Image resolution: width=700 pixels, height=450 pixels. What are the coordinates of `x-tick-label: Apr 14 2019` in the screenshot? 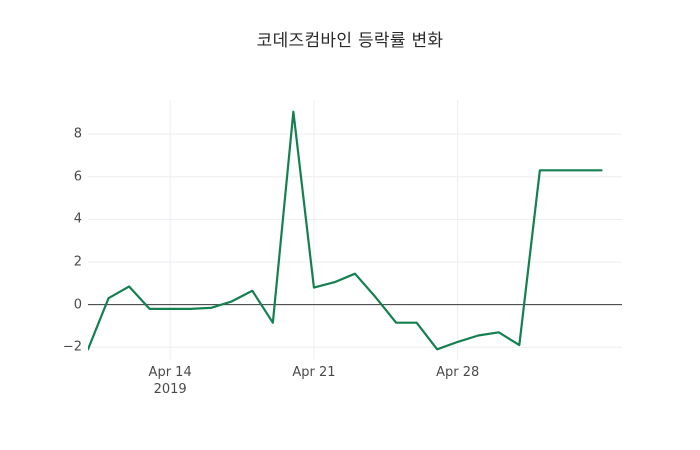 It's located at (170, 381).